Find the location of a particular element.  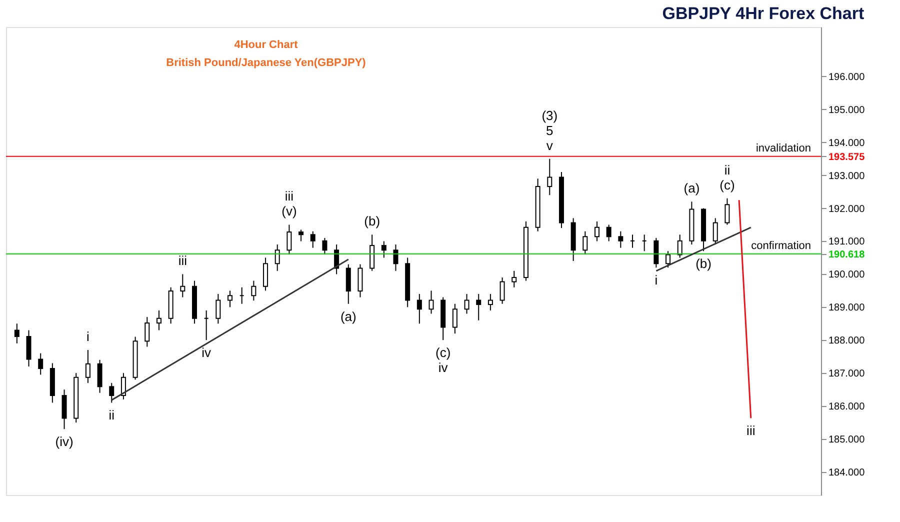

y-tick-label: 195.000 is located at coordinates (847, 110).